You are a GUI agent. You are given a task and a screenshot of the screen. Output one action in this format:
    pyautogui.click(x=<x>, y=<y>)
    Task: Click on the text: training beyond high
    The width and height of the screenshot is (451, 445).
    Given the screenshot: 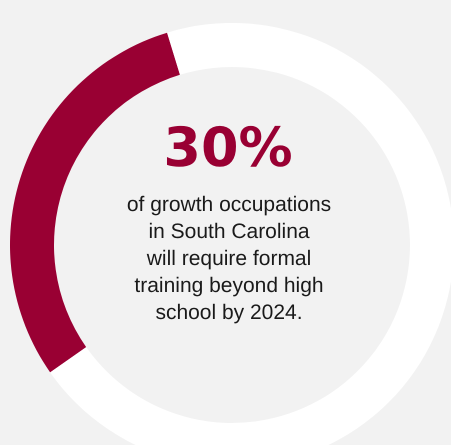 What is the action you would take?
    pyautogui.click(x=229, y=285)
    